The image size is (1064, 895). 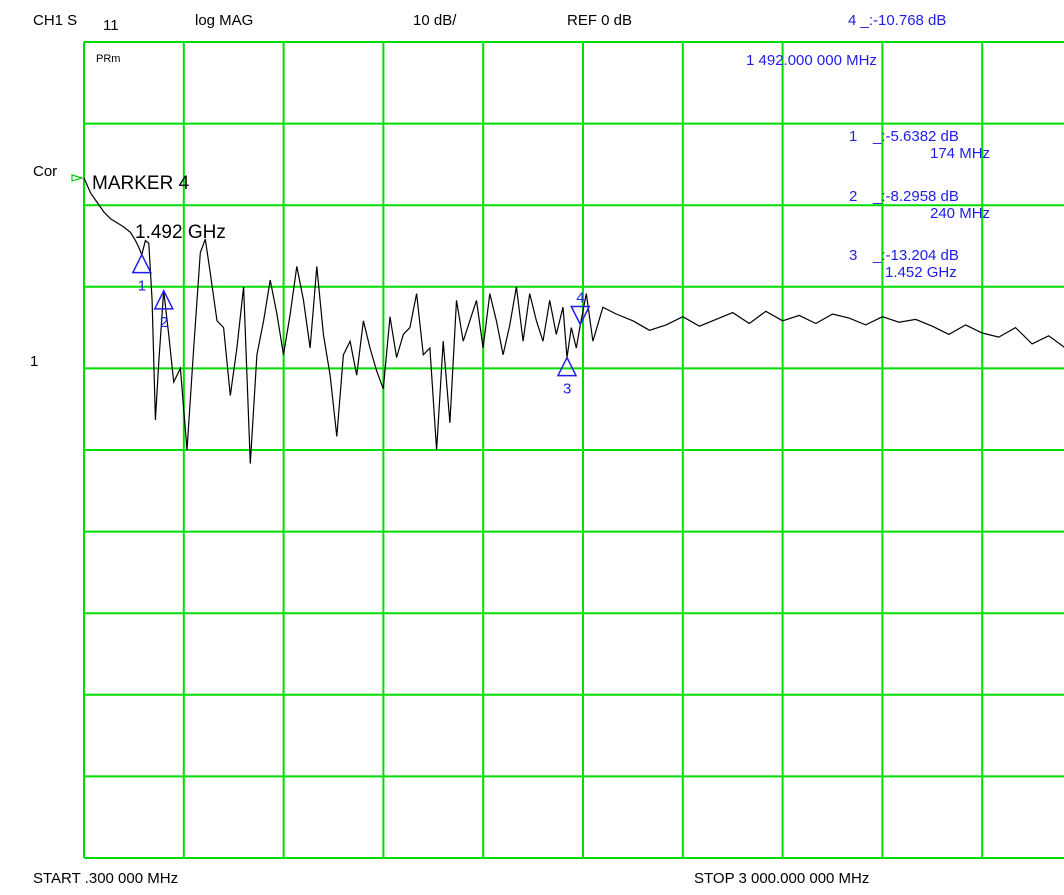 I want to click on marker-1-label: 1, so click(x=142, y=286).